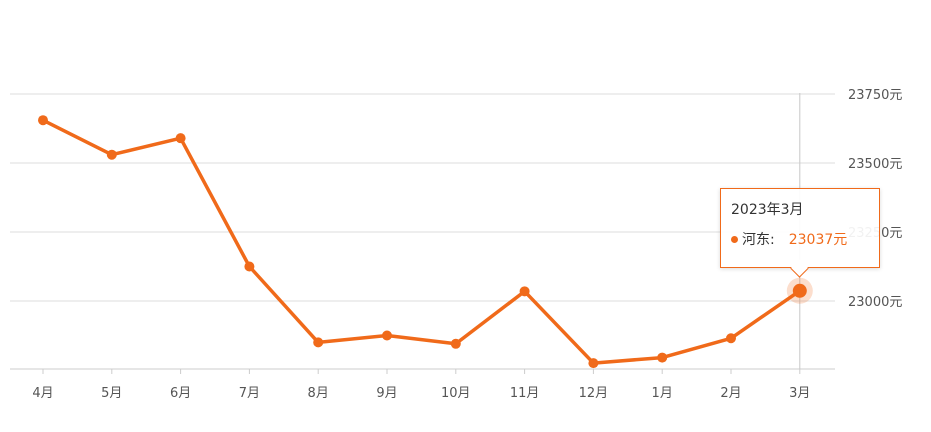 Image resolution: width=931 pixels, height=432 pixels. I want to click on x-tick-label: 3月, so click(799, 393).